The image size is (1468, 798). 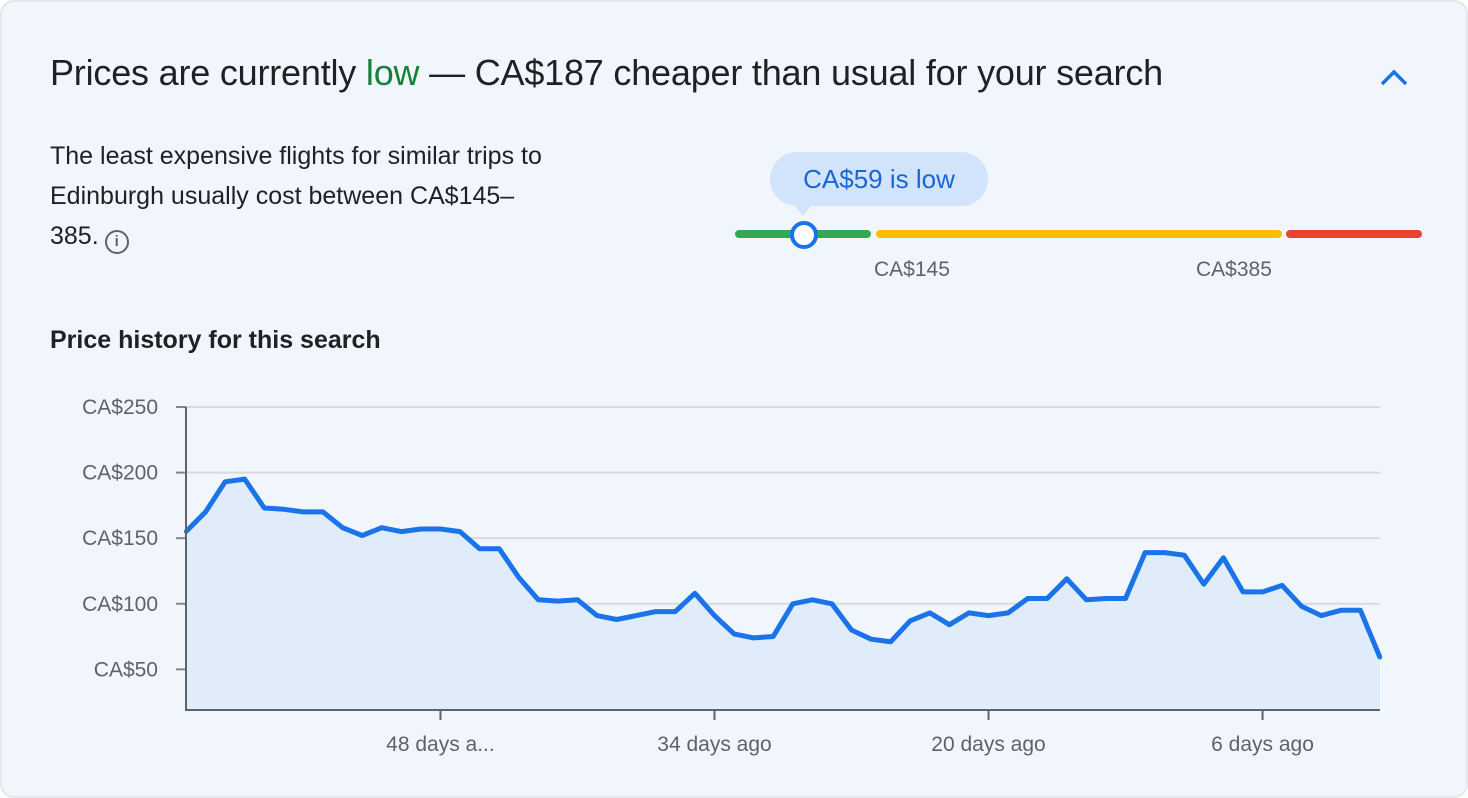 What do you see at coordinates (1234, 269) in the screenshot?
I see `range-high-label: CA$385` at bounding box center [1234, 269].